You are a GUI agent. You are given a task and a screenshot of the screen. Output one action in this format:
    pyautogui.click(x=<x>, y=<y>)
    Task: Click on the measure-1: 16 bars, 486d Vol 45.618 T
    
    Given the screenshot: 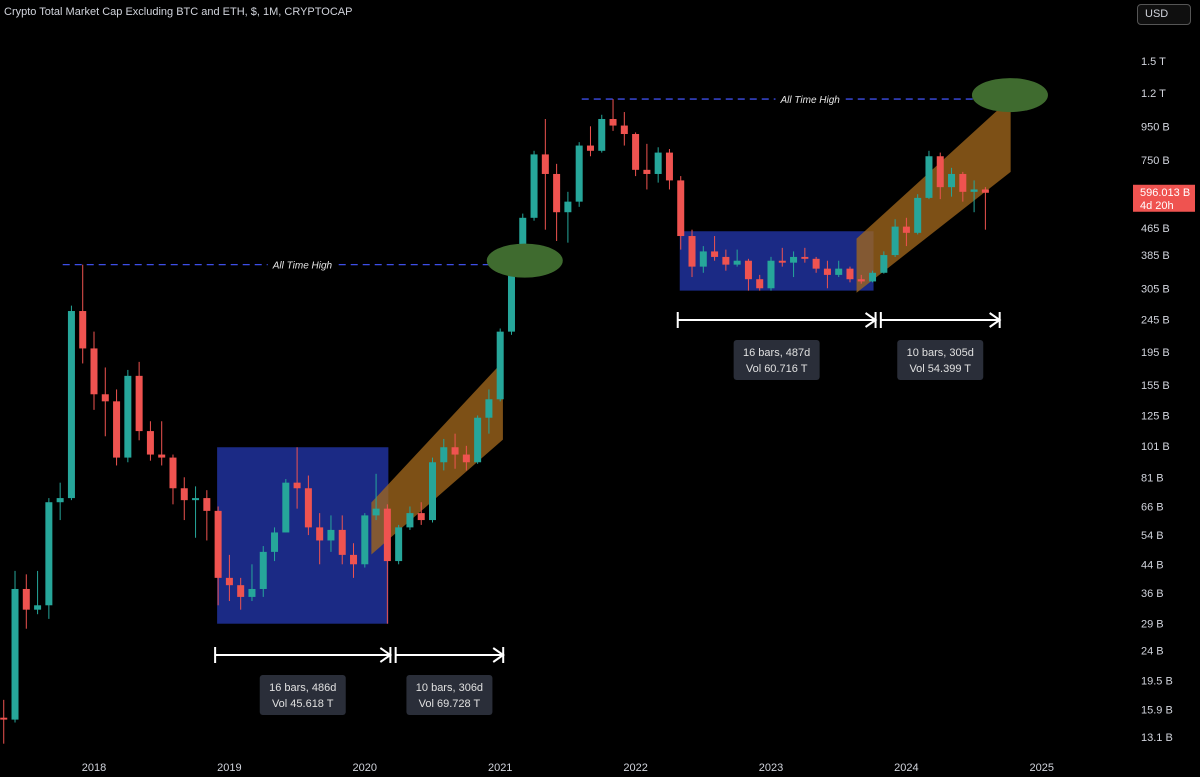 What is the action you would take?
    pyautogui.click(x=303, y=681)
    